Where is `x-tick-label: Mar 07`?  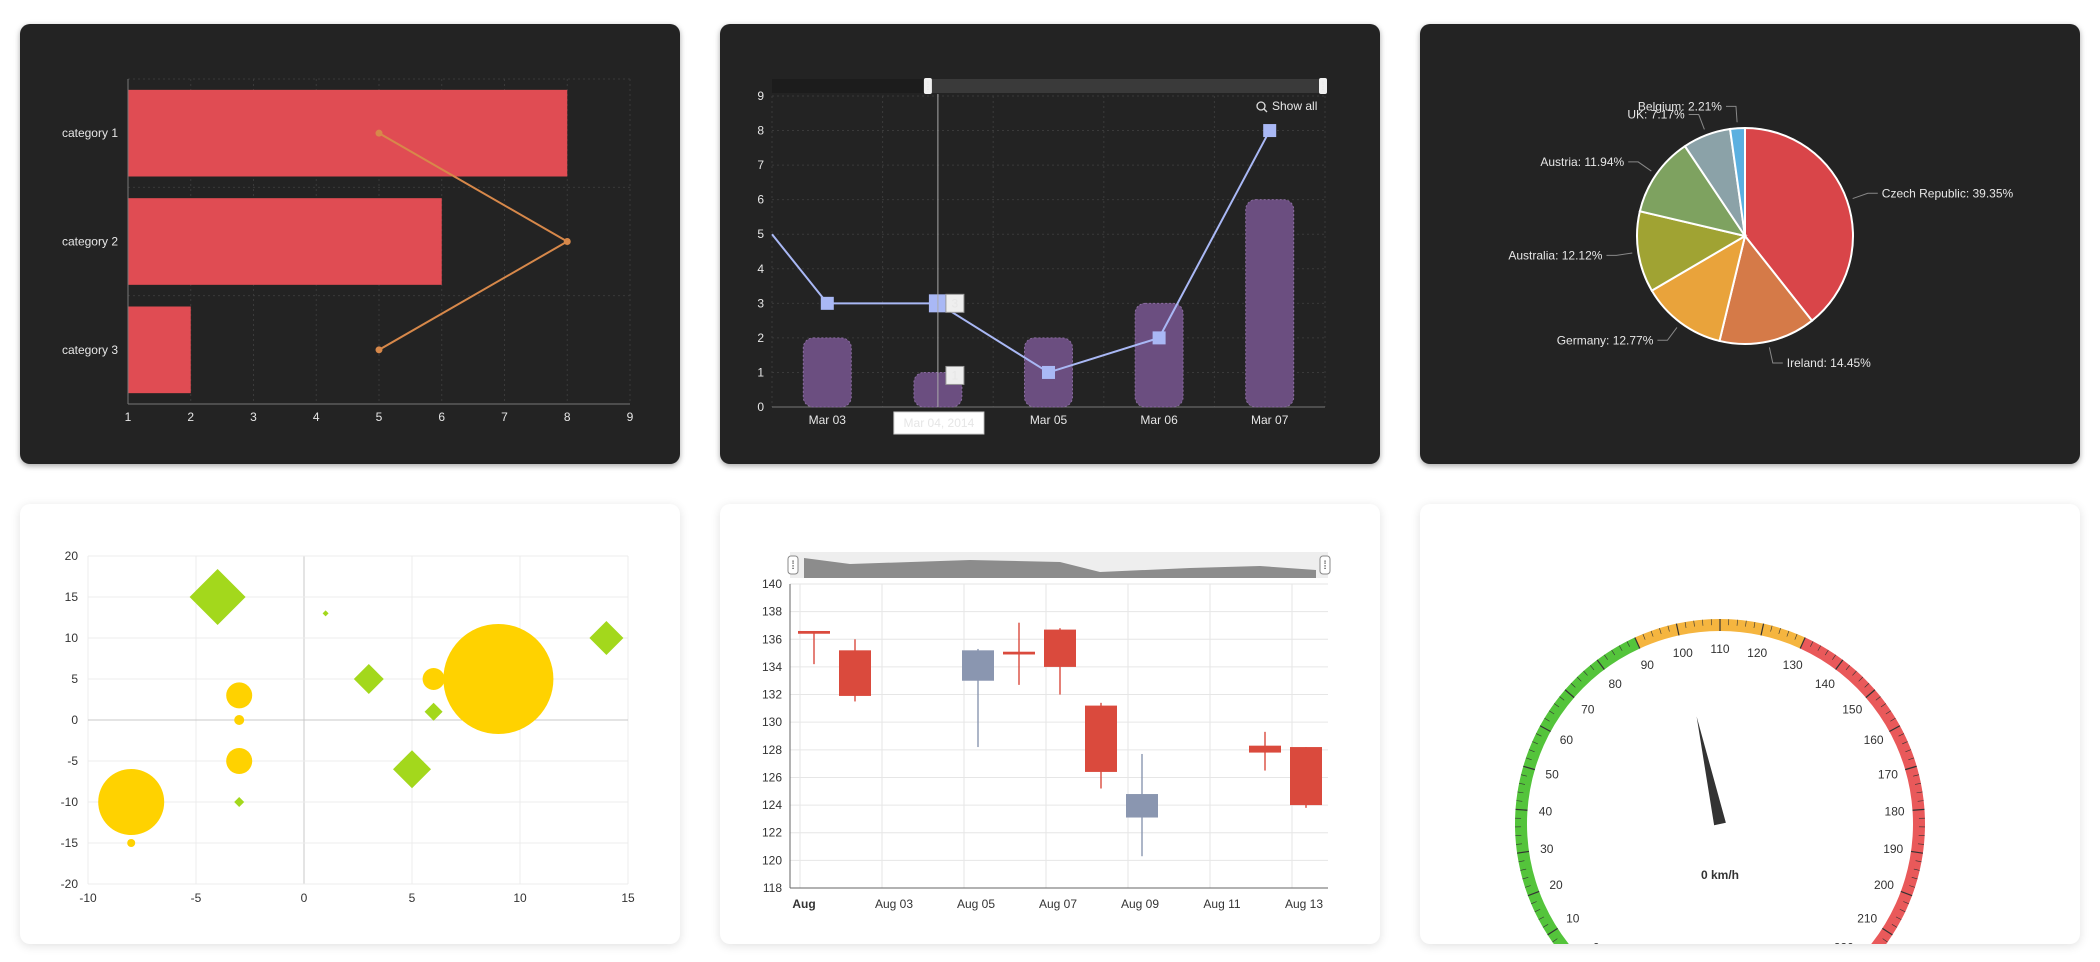
x-tick-label: Mar 07 is located at coordinates (1270, 420).